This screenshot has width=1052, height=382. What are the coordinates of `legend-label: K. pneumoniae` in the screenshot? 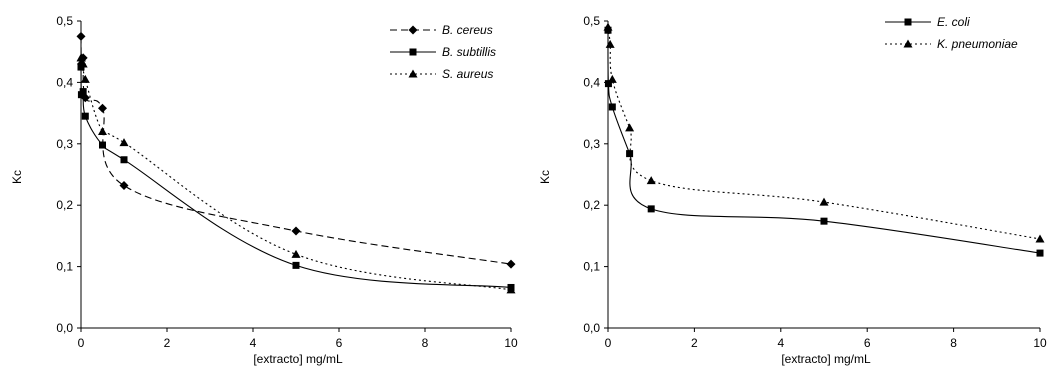 It's located at (977, 44).